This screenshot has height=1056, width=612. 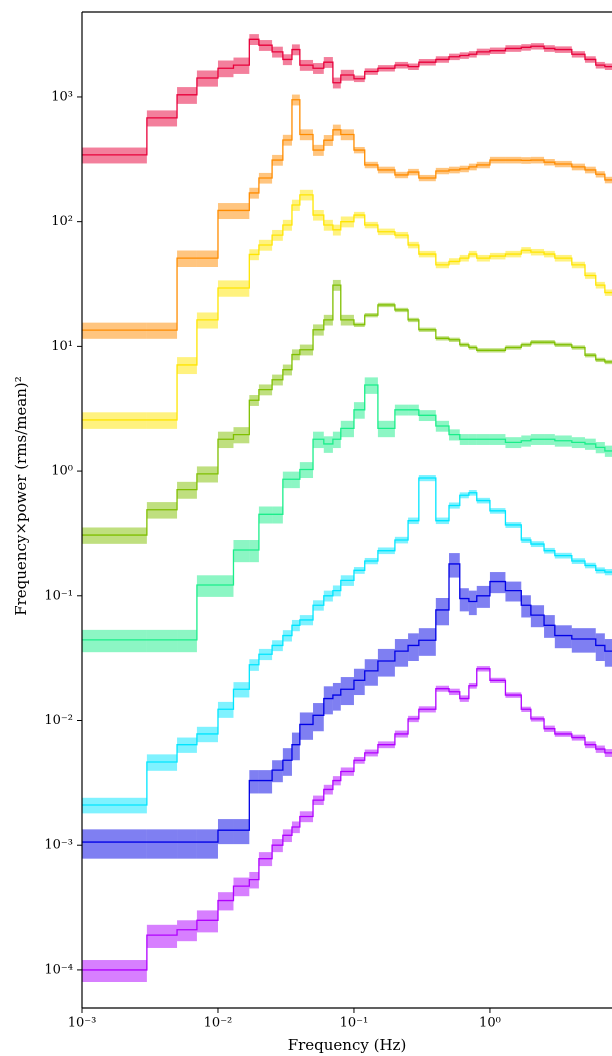 I want to click on y-tick-label: 10², so click(x=62, y=221).